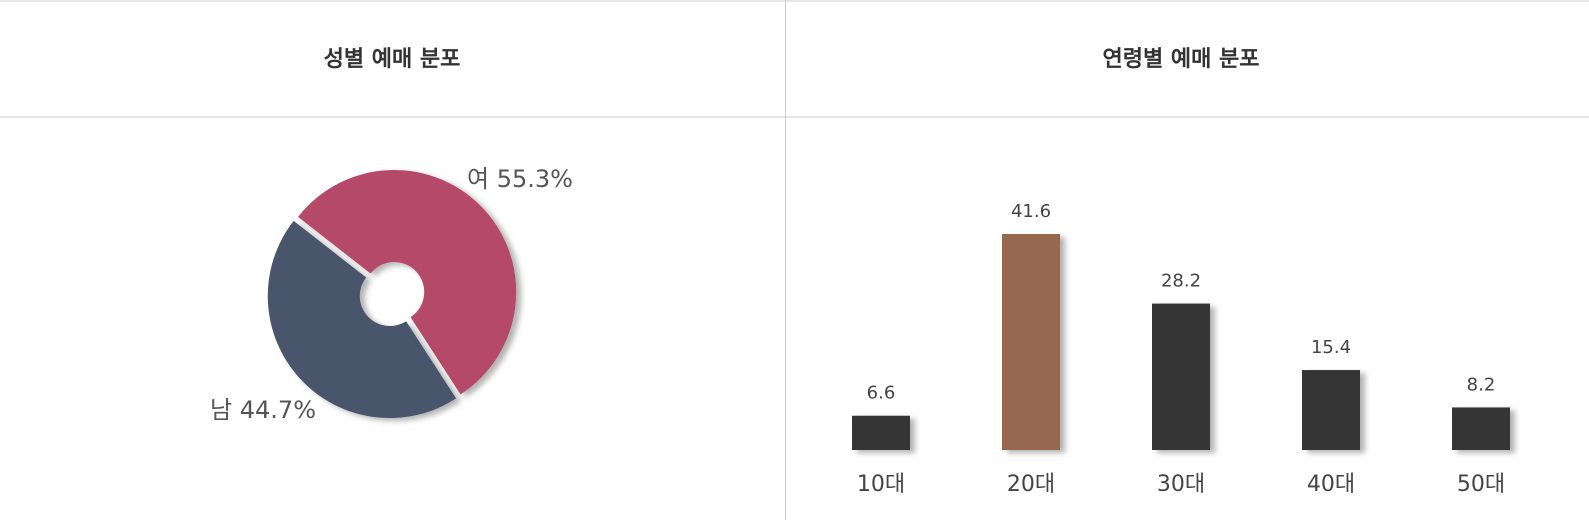  I want to click on chart-title: 성별 예매 분포, so click(392, 59).